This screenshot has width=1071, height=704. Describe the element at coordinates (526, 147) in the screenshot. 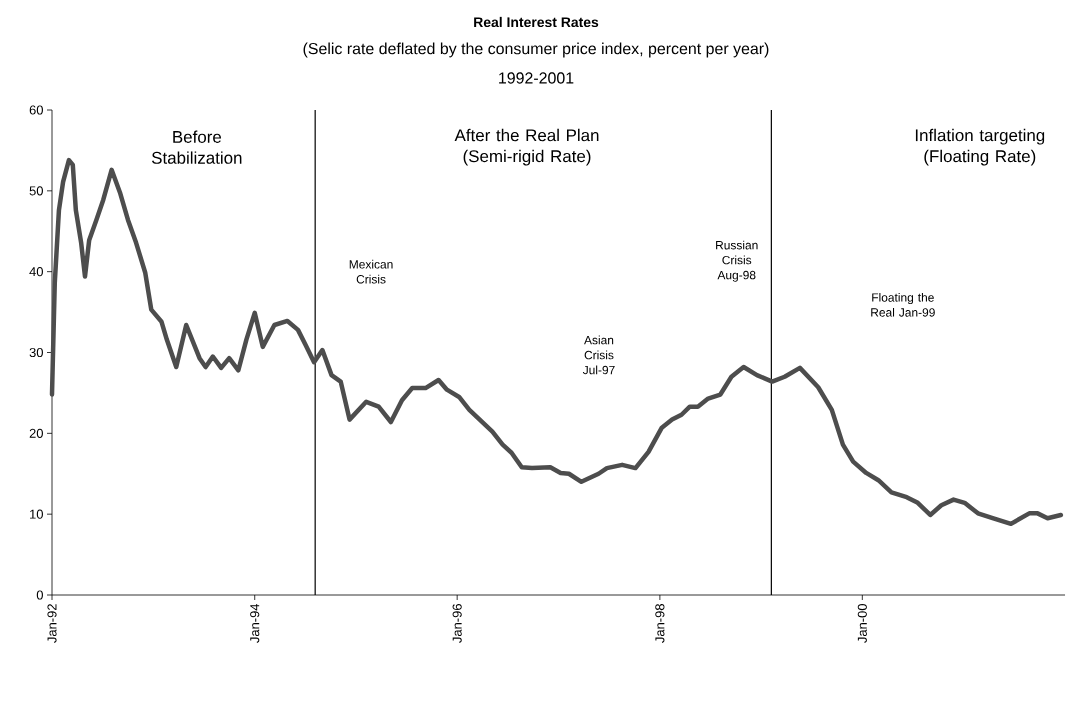

I see `annotation: After the Real Plan (Semi-rigid Rate)` at that location.